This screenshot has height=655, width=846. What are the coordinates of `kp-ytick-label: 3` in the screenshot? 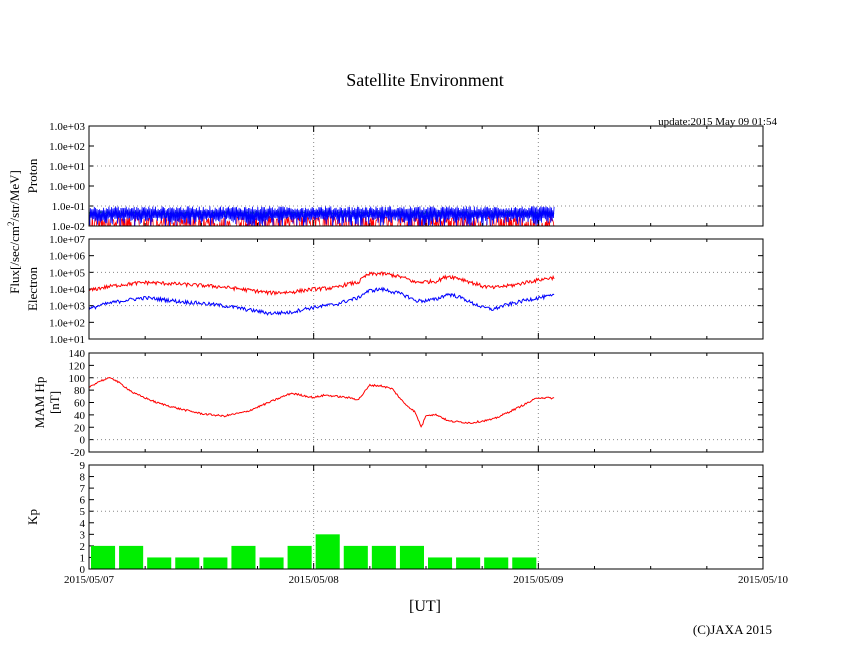 It's located at (83, 535).